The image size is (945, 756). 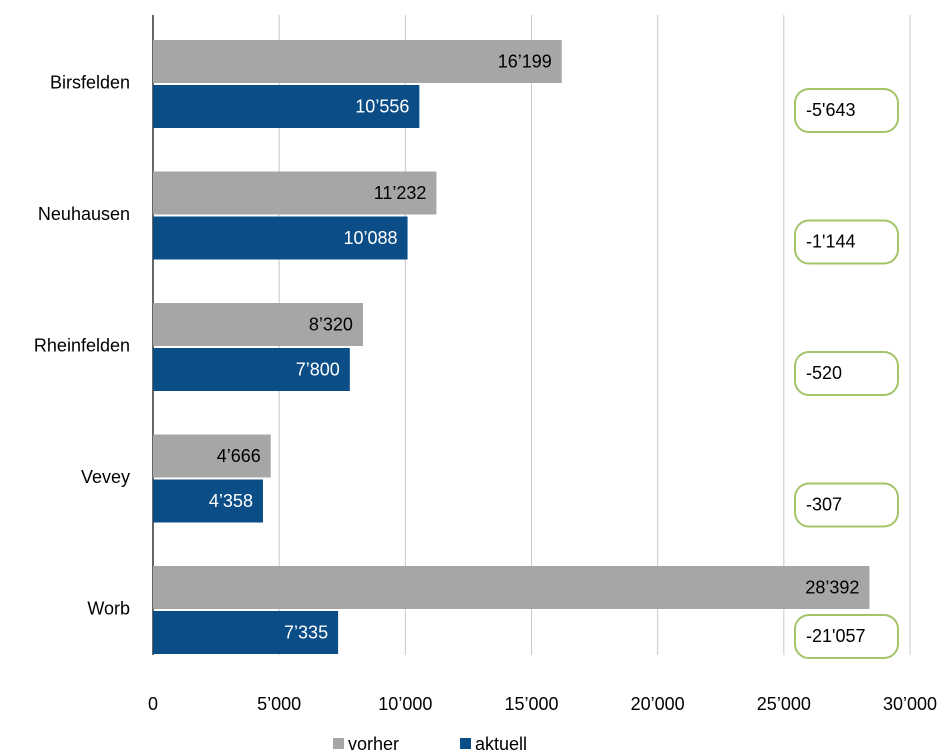 What do you see at coordinates (82, 346) in the screenshot?
I see `y-tick-label: Rheinfelden` at bounding box center [82, 346].